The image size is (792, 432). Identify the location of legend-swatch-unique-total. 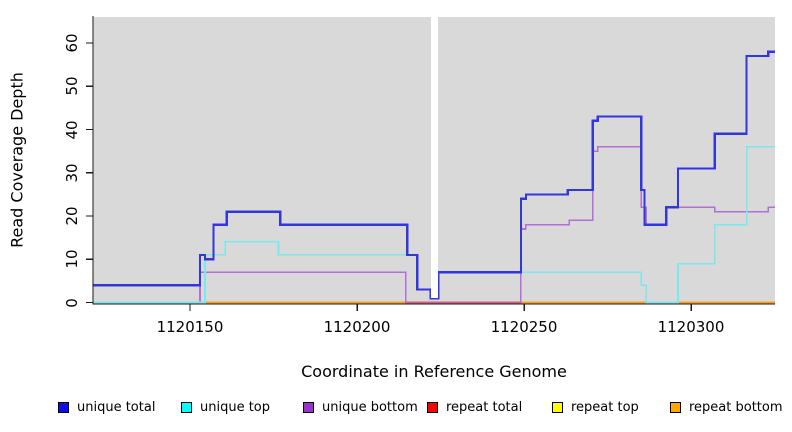
(63, 407).